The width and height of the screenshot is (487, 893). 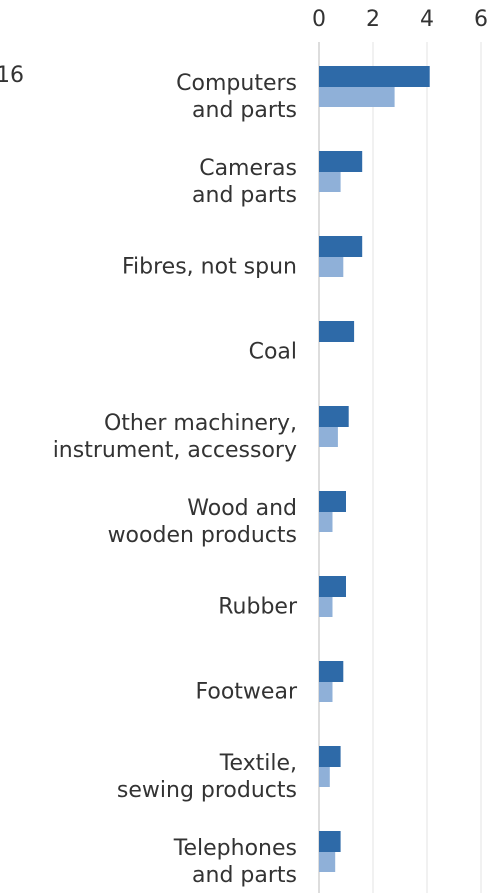 I want to click on x-tick-label: 6, so click(x=480, y=19).